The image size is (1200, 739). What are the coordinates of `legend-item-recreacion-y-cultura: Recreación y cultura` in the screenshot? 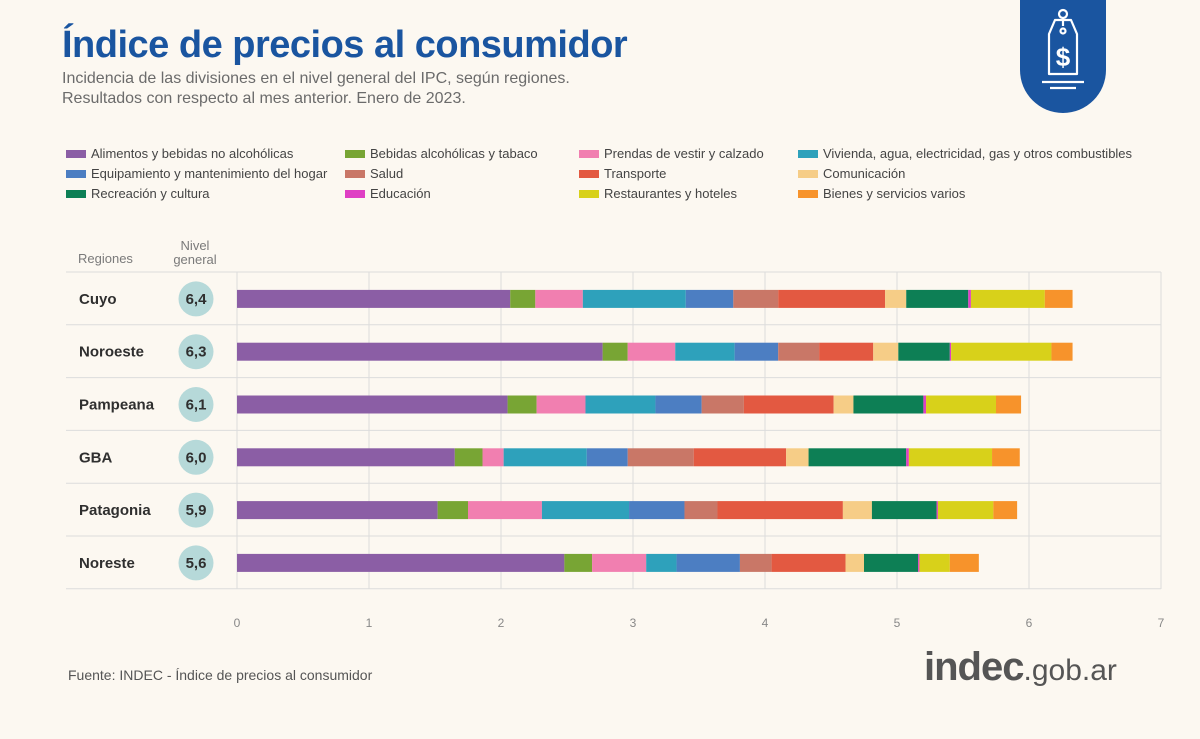 It's located at (138, 193).